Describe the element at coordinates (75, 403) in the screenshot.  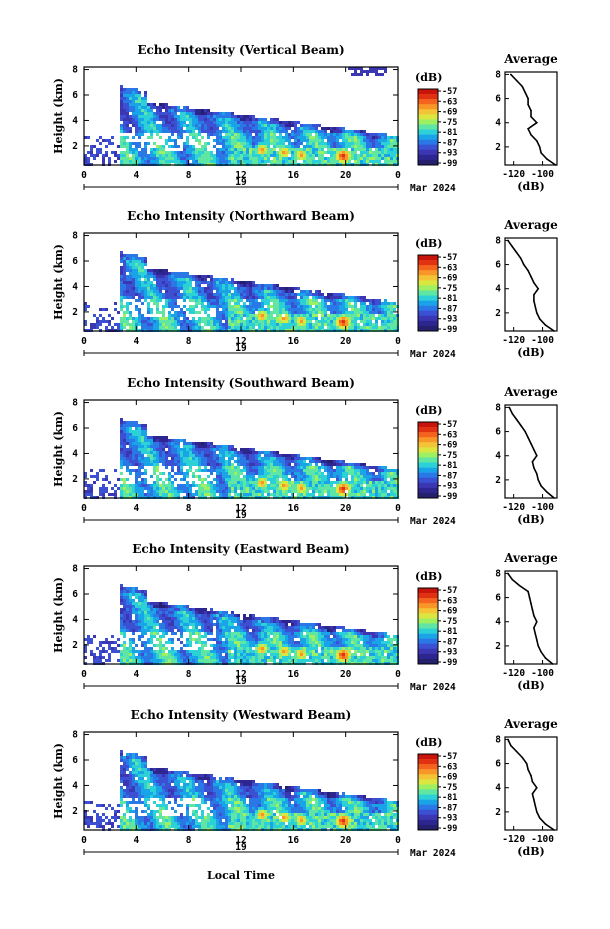
I see `y-tick-label: 8` at that location.